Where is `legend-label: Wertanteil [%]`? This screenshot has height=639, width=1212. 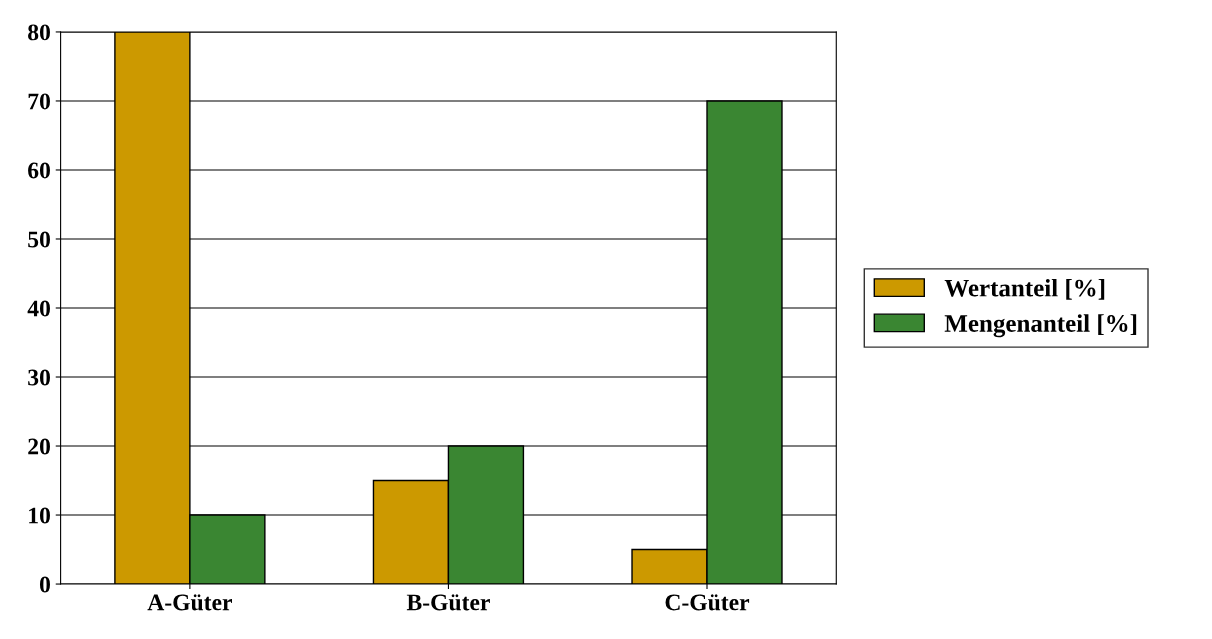
legend-label: Wertanteil [%] is located at coordinates (1024, 289).